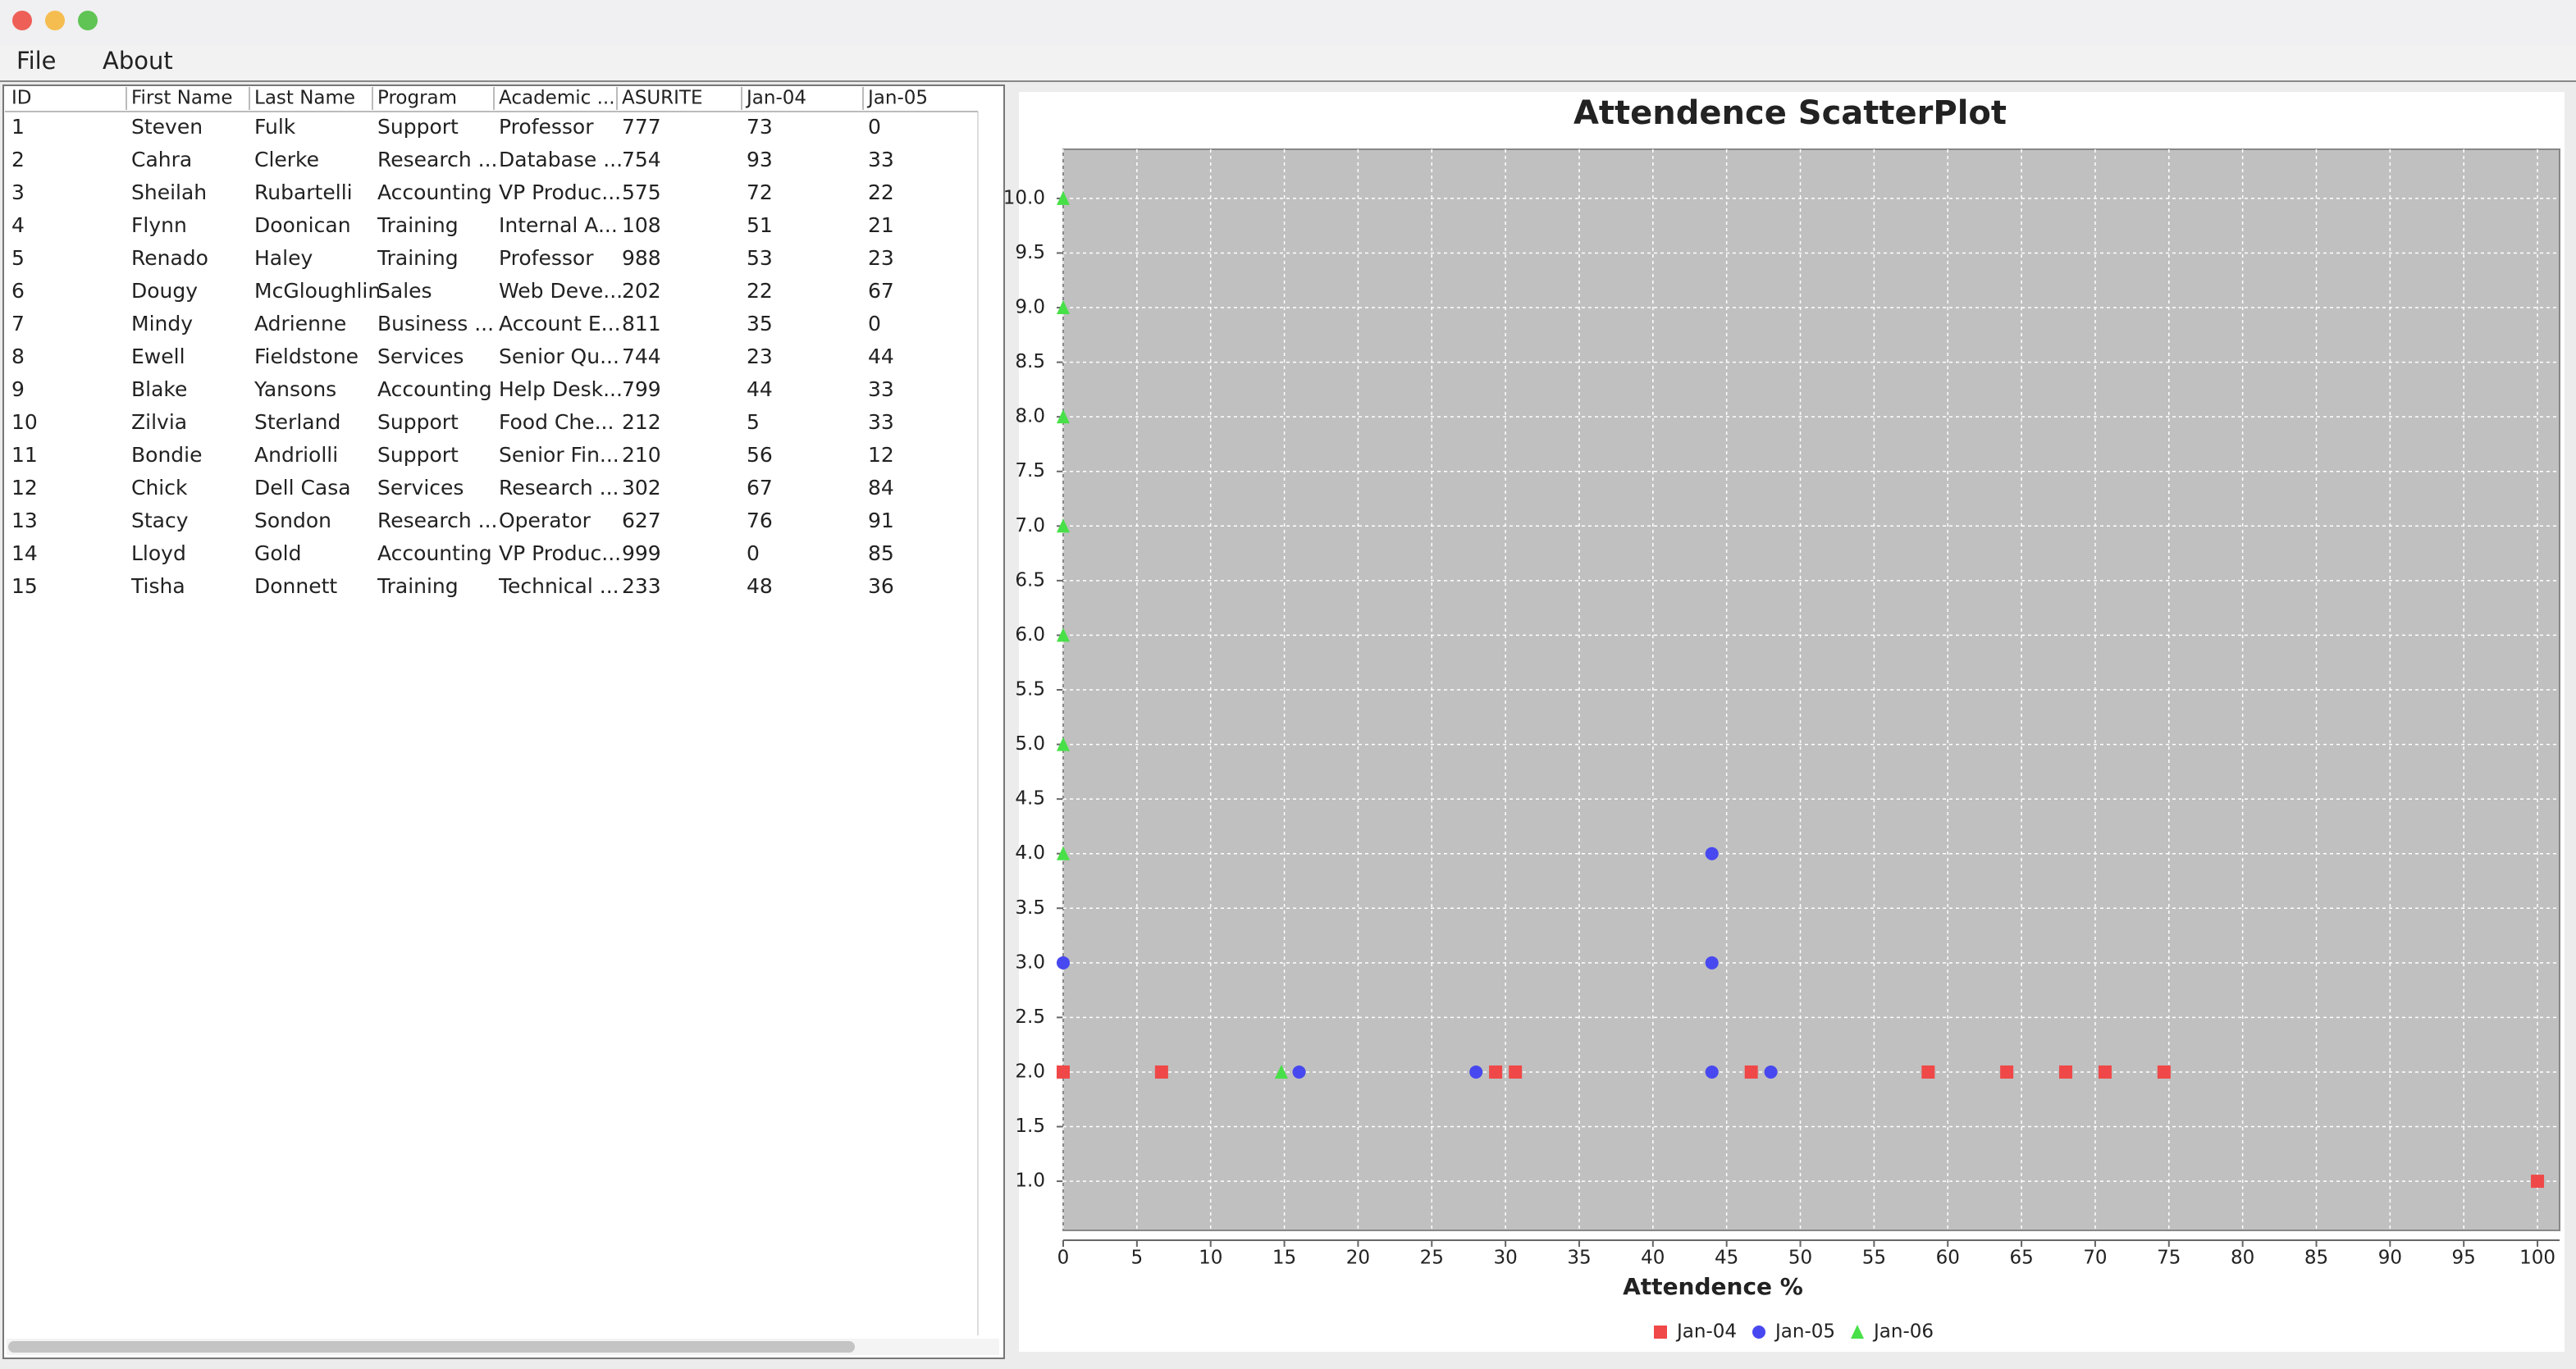  What do you see at coordinates (1288, 63) in the screenshot?
I see `menu-bar` at bounding box center [1288, 63].